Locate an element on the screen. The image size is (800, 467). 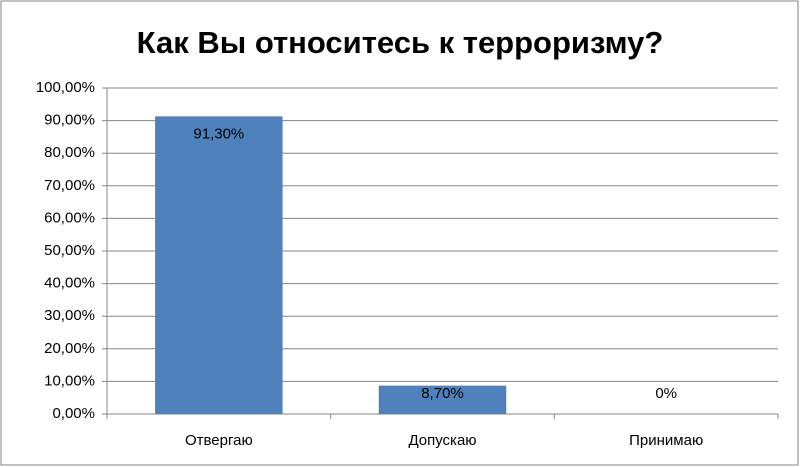
y-tick-label: 60,00% is located at coordinates (69, 217).